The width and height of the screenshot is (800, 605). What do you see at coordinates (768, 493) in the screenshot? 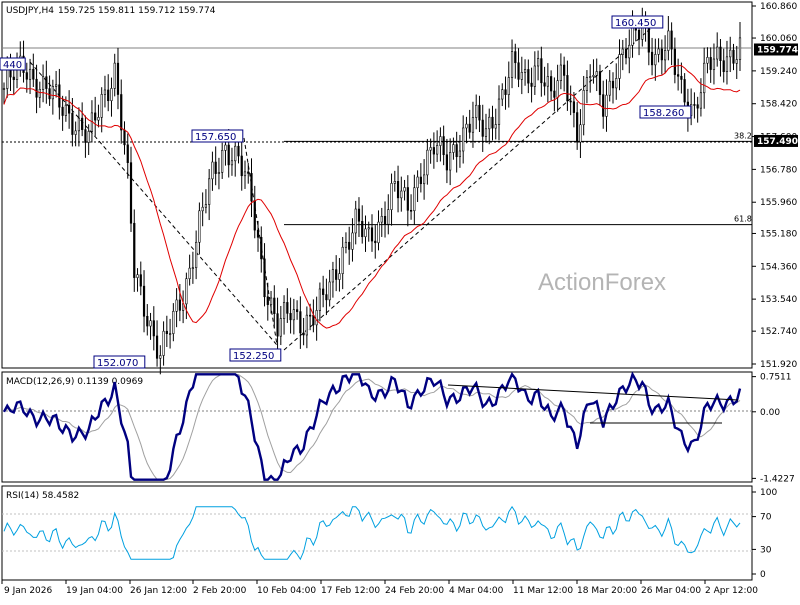
I see `rsi-tick-label: 100` at bounding box center [768, 493].